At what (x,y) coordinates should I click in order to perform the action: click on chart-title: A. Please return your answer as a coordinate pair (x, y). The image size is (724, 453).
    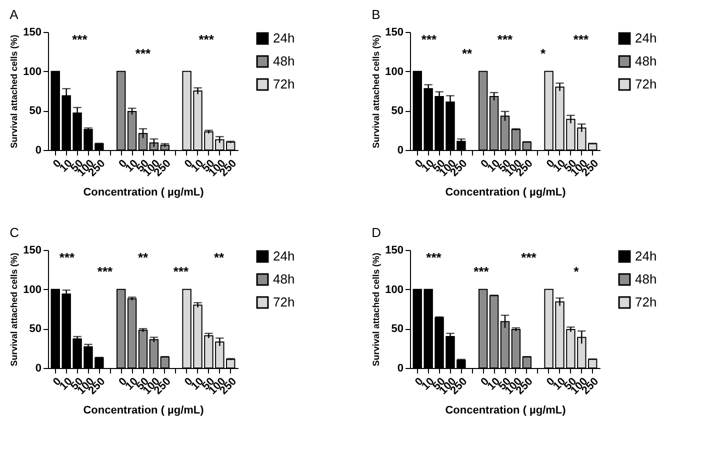
    Looking at the image, I should click on (14, 14).